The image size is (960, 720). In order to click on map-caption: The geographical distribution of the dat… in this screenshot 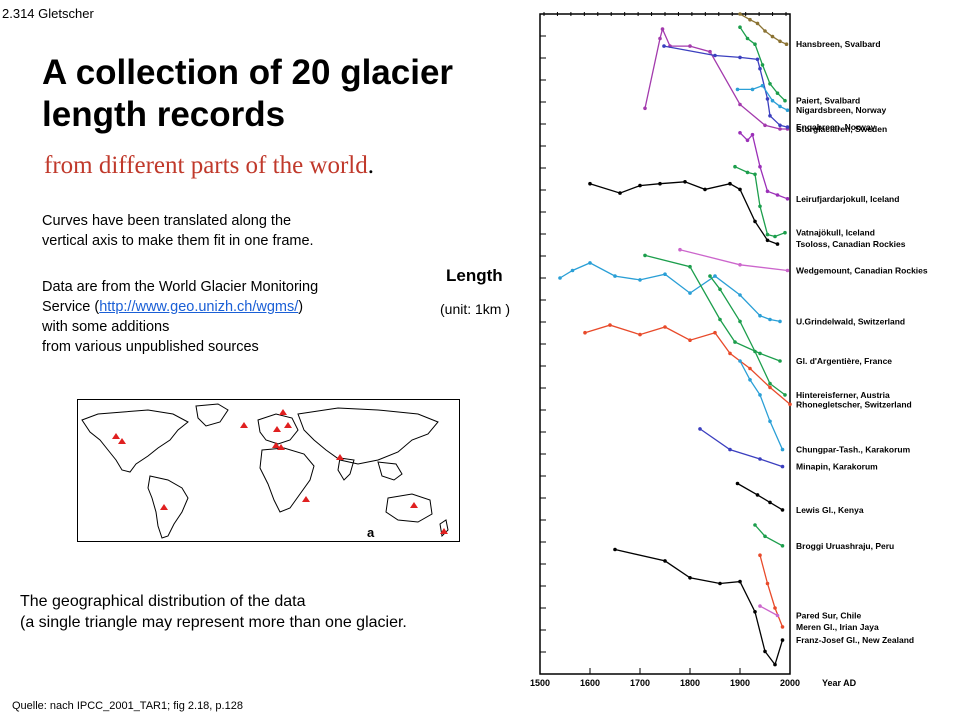, I will do `click(213, 612)`.